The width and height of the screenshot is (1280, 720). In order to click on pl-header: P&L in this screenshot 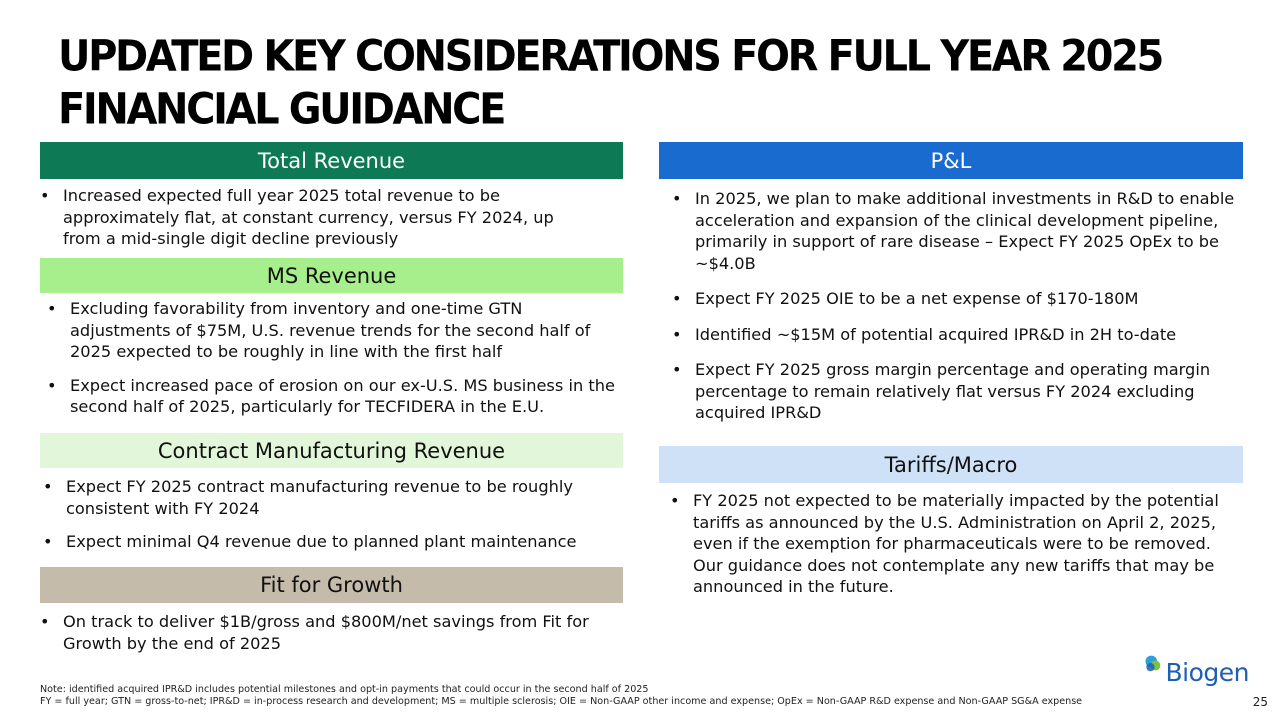, I will do `click(951, 160)`.